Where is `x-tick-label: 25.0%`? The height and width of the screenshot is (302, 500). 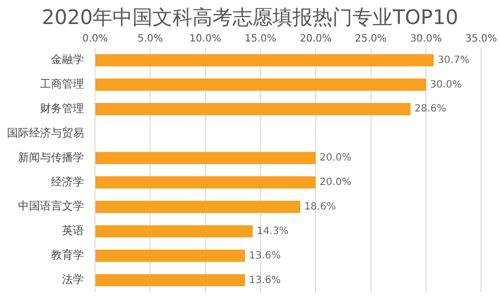 x-tick-label: 25.0% is located at coordinates (370, 39).